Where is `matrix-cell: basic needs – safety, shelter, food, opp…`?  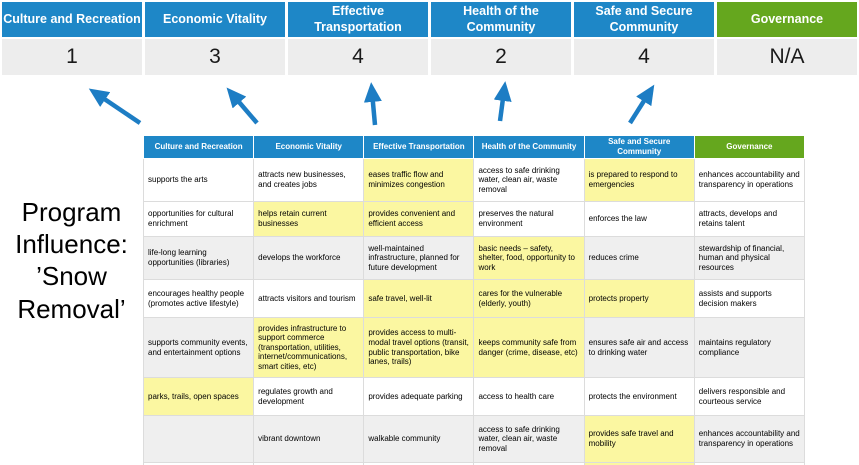
matrix-cell: basic needs – safety, shelter, food, opp… is located at coordinates (529, 258).